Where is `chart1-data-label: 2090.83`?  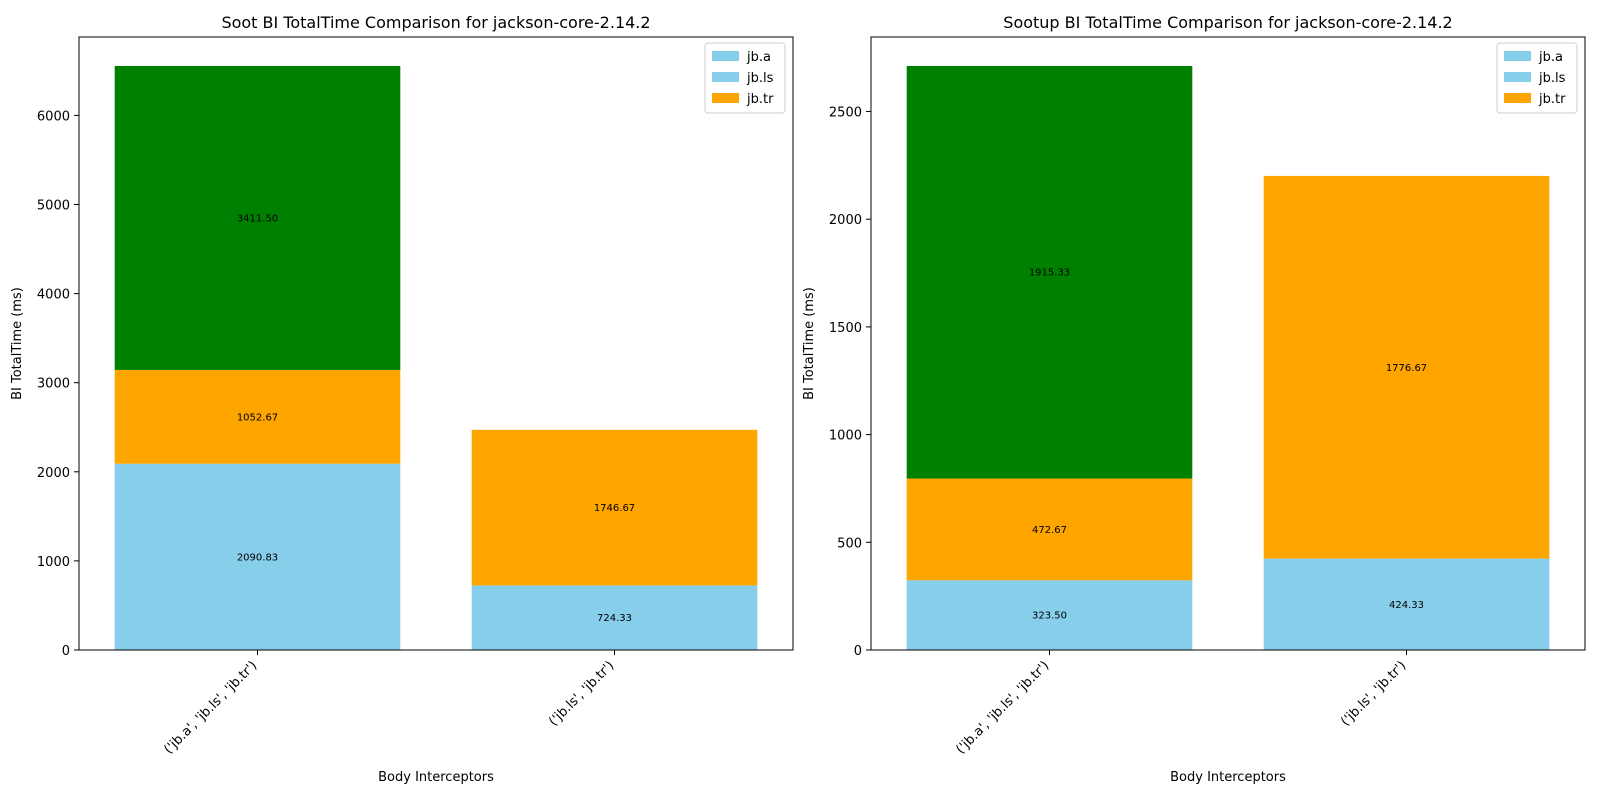
chart1-data-label: 2090.83 is located at coordinates (257, 557).